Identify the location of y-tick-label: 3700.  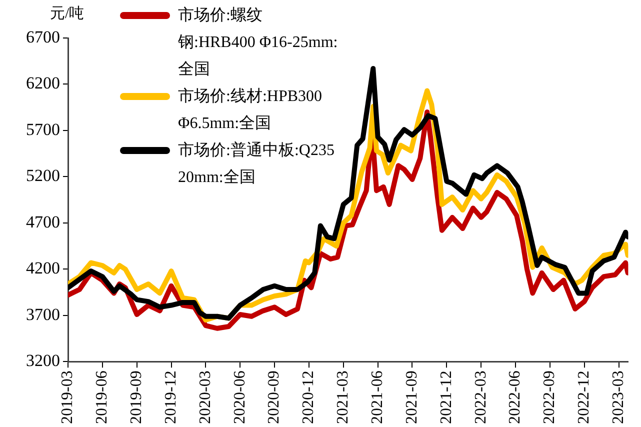
(43, 314).